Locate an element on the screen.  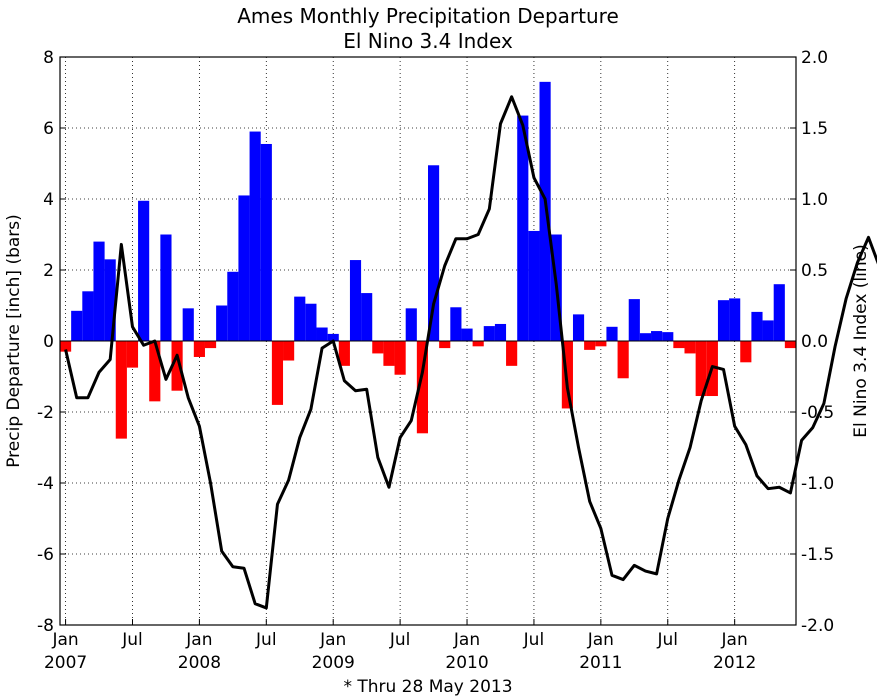
y-tick-label: -2 is located at coordinates (45, 413).